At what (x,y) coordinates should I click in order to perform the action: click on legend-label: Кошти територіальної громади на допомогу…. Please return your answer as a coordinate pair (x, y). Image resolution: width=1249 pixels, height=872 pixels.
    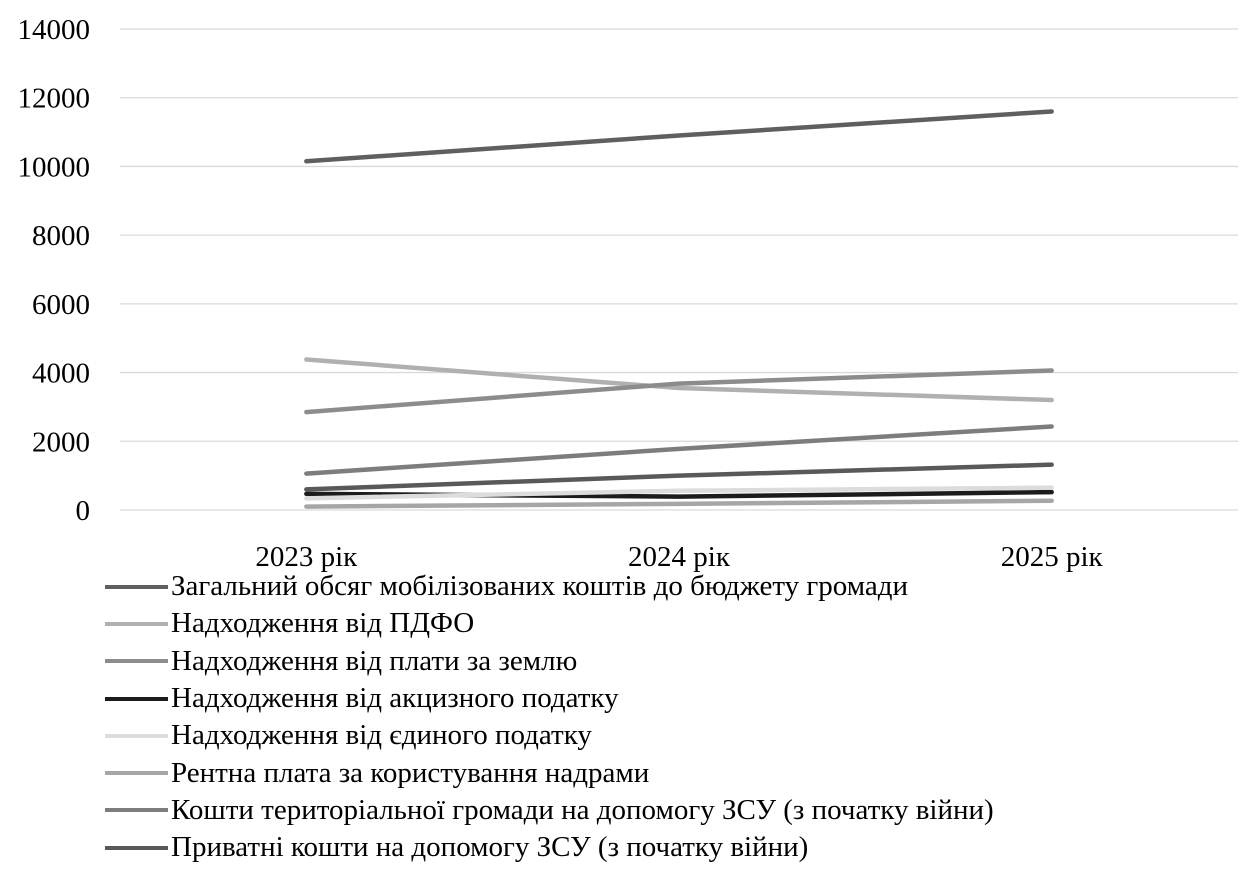
    Looking at the image, I should click on (582, 809).